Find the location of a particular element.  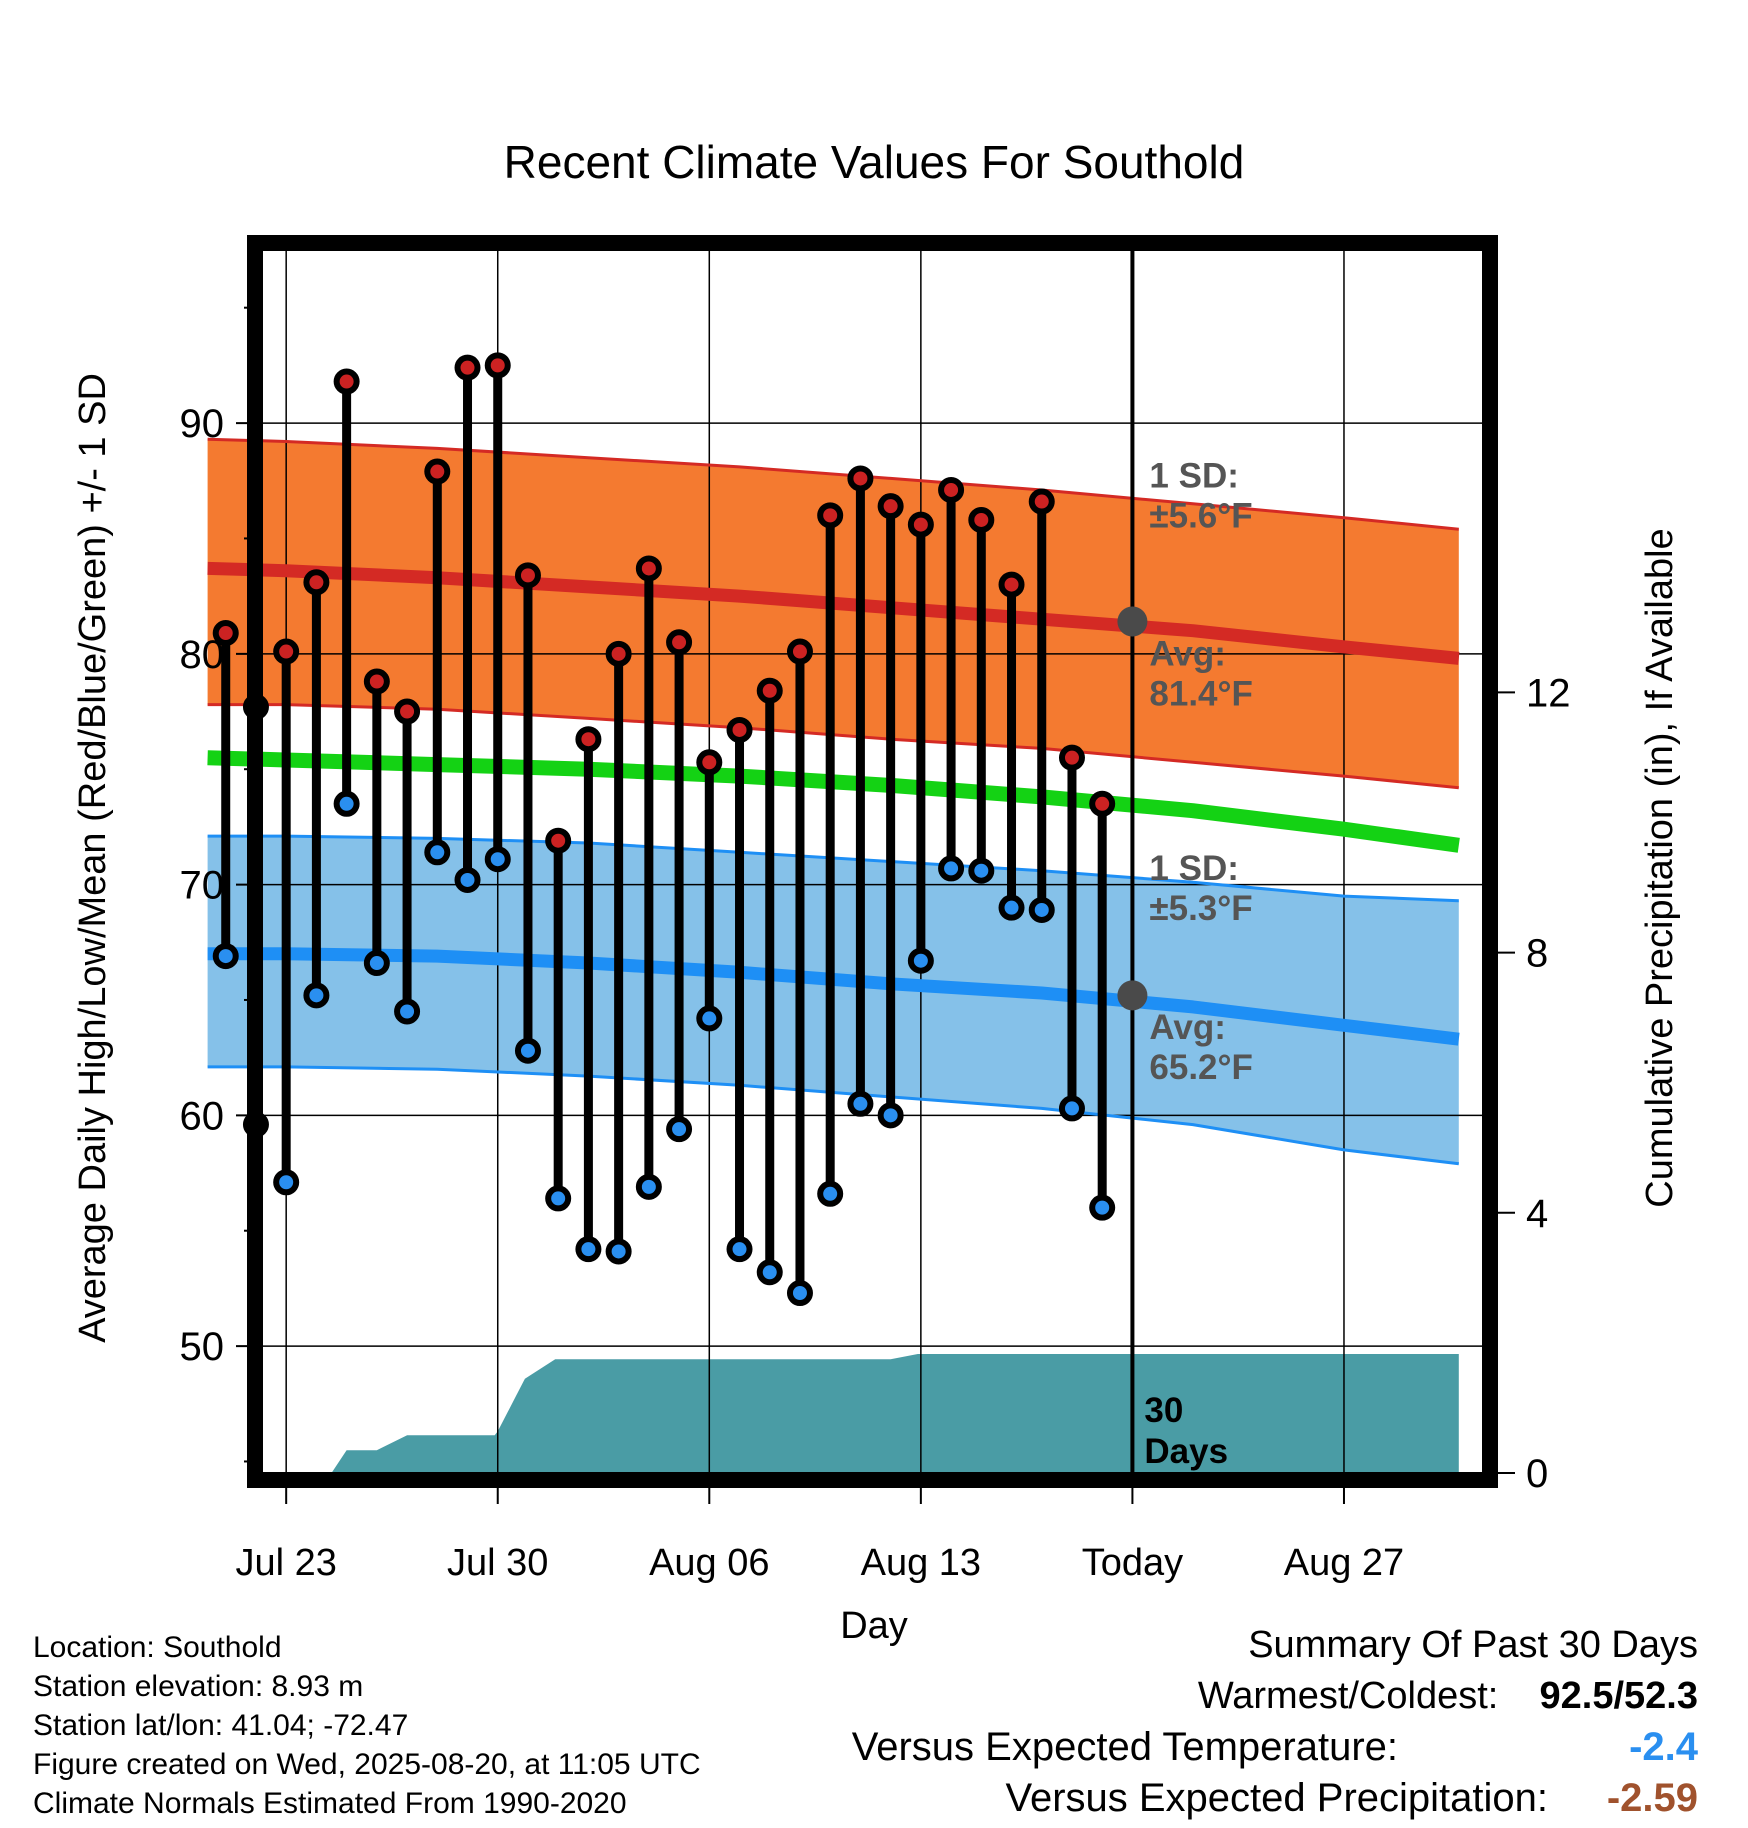

coldest-value: 52.3 is located at coordinates (1661, 1696).